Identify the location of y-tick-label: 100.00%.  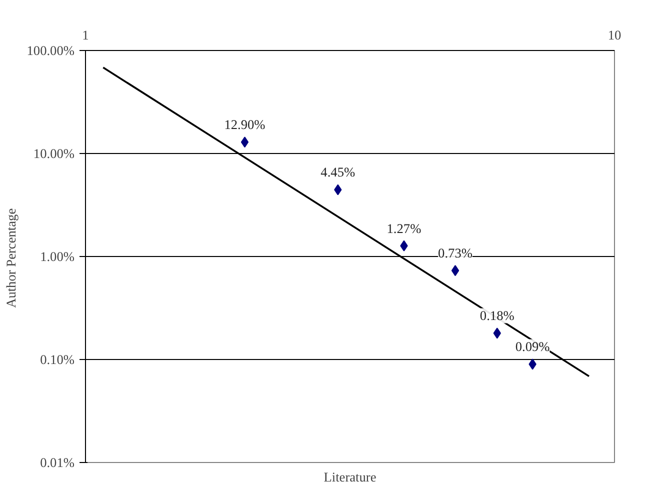
(50, 50).